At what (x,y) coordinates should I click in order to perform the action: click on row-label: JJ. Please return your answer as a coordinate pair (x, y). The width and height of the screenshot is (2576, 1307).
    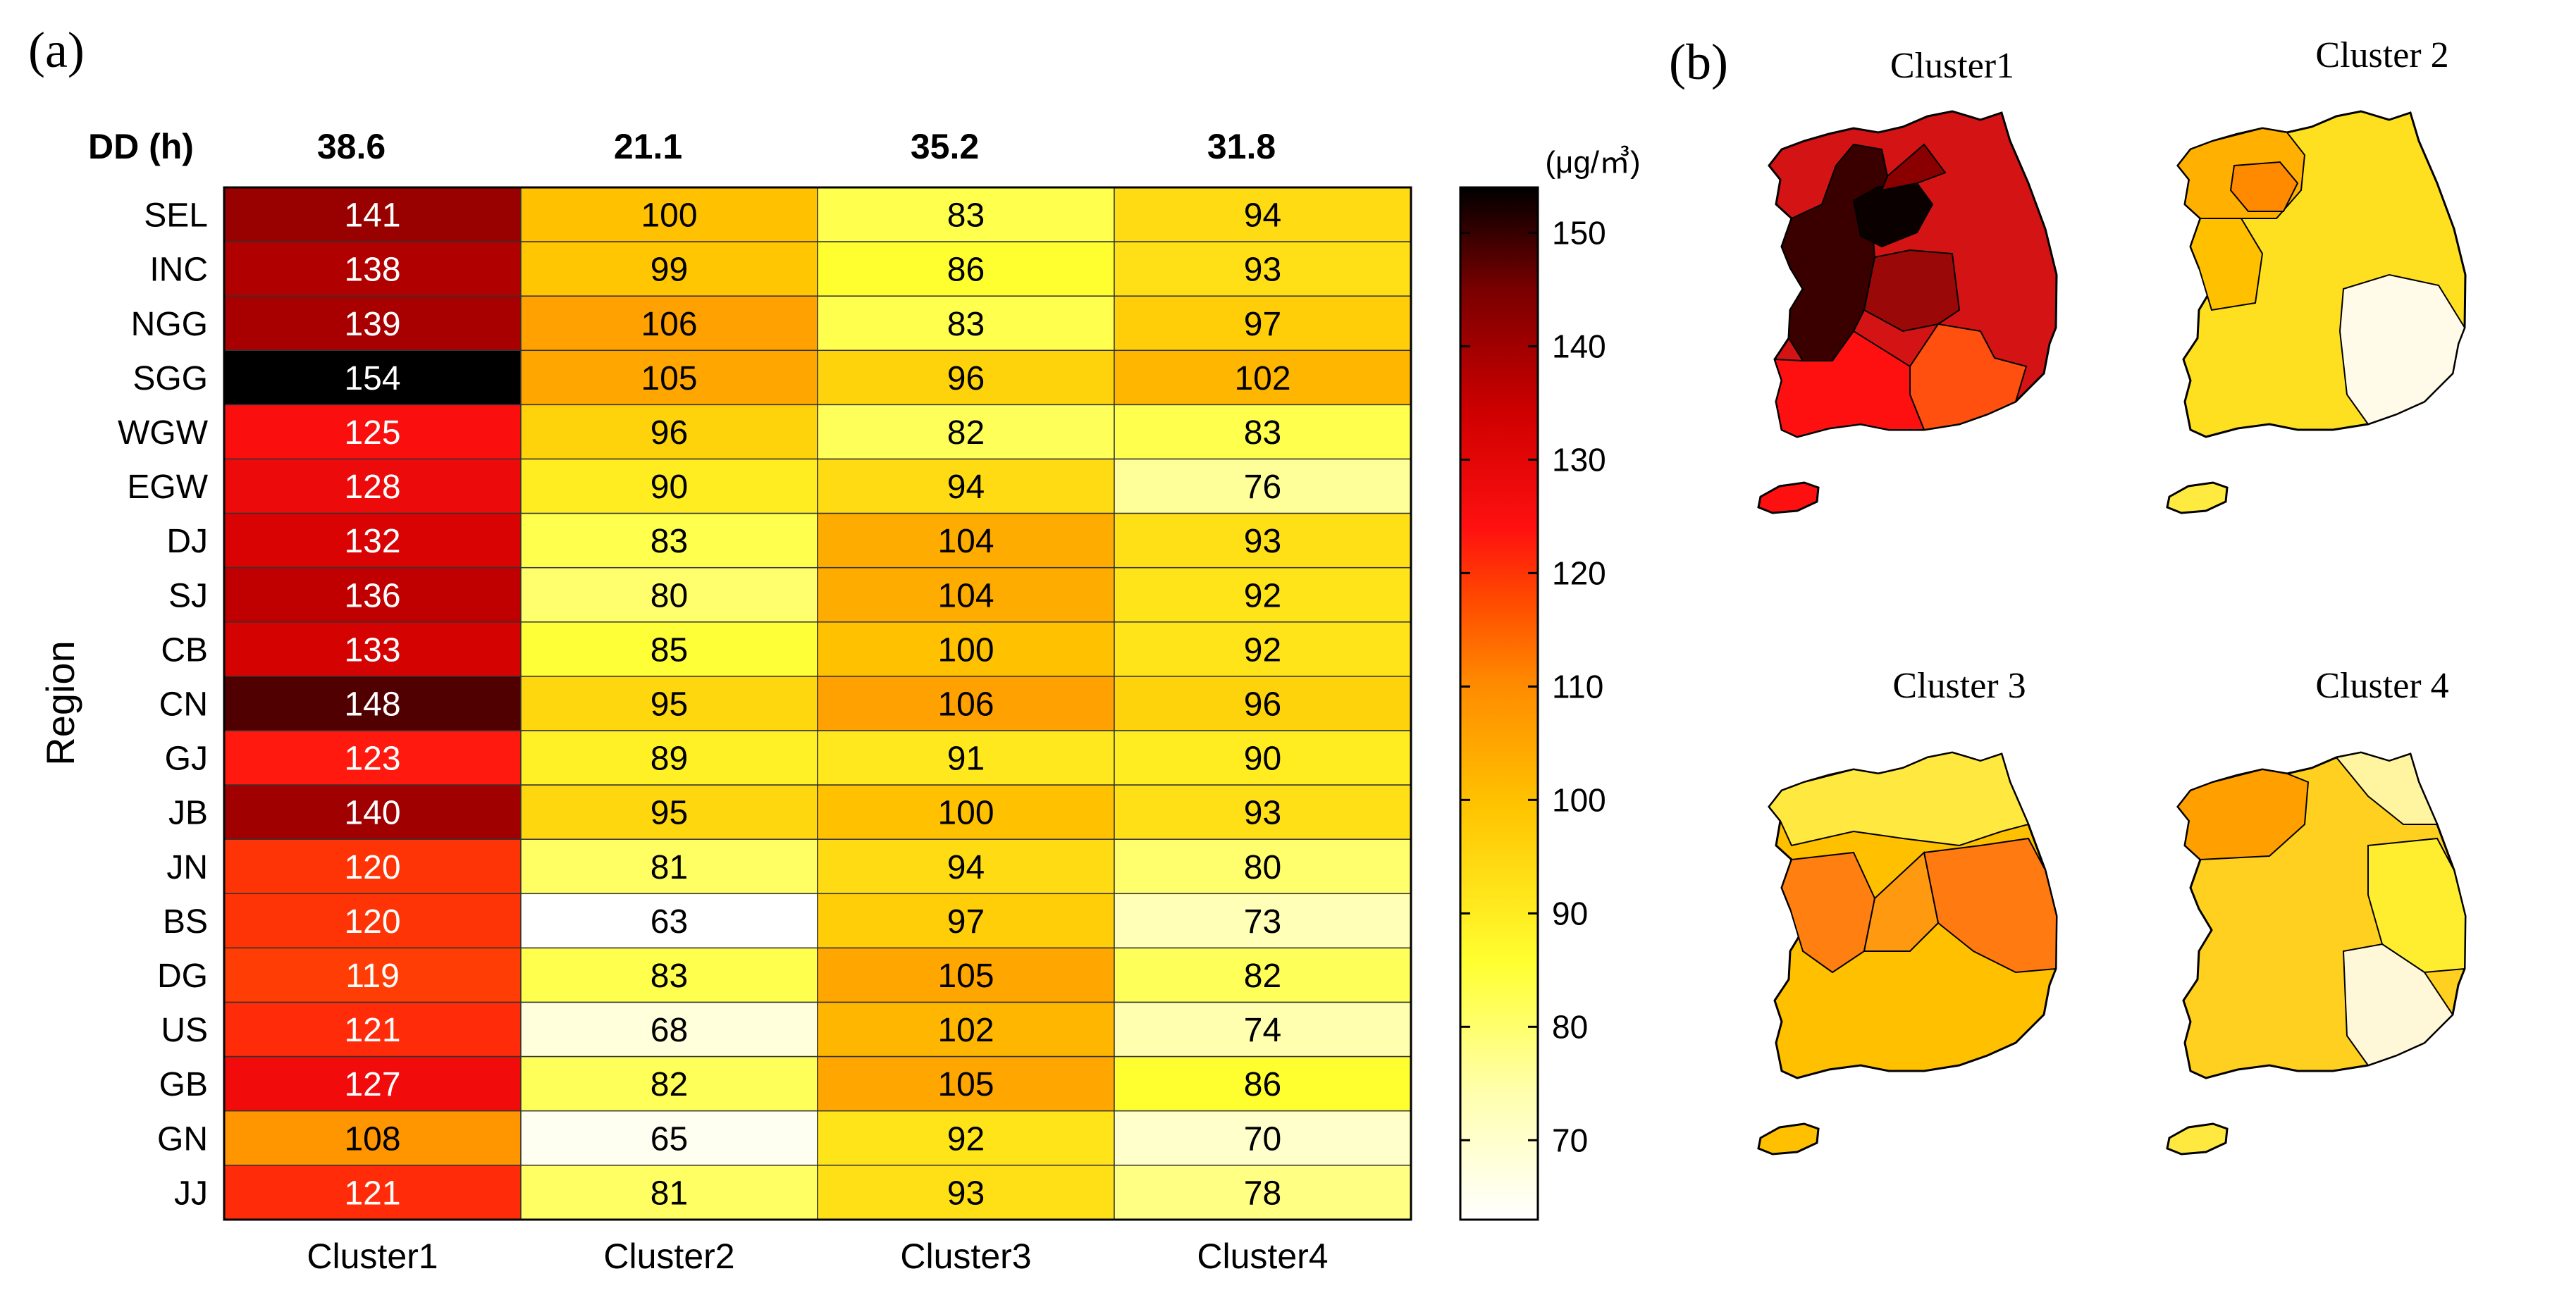
    Looking at the image, I should click on (191, 1193).